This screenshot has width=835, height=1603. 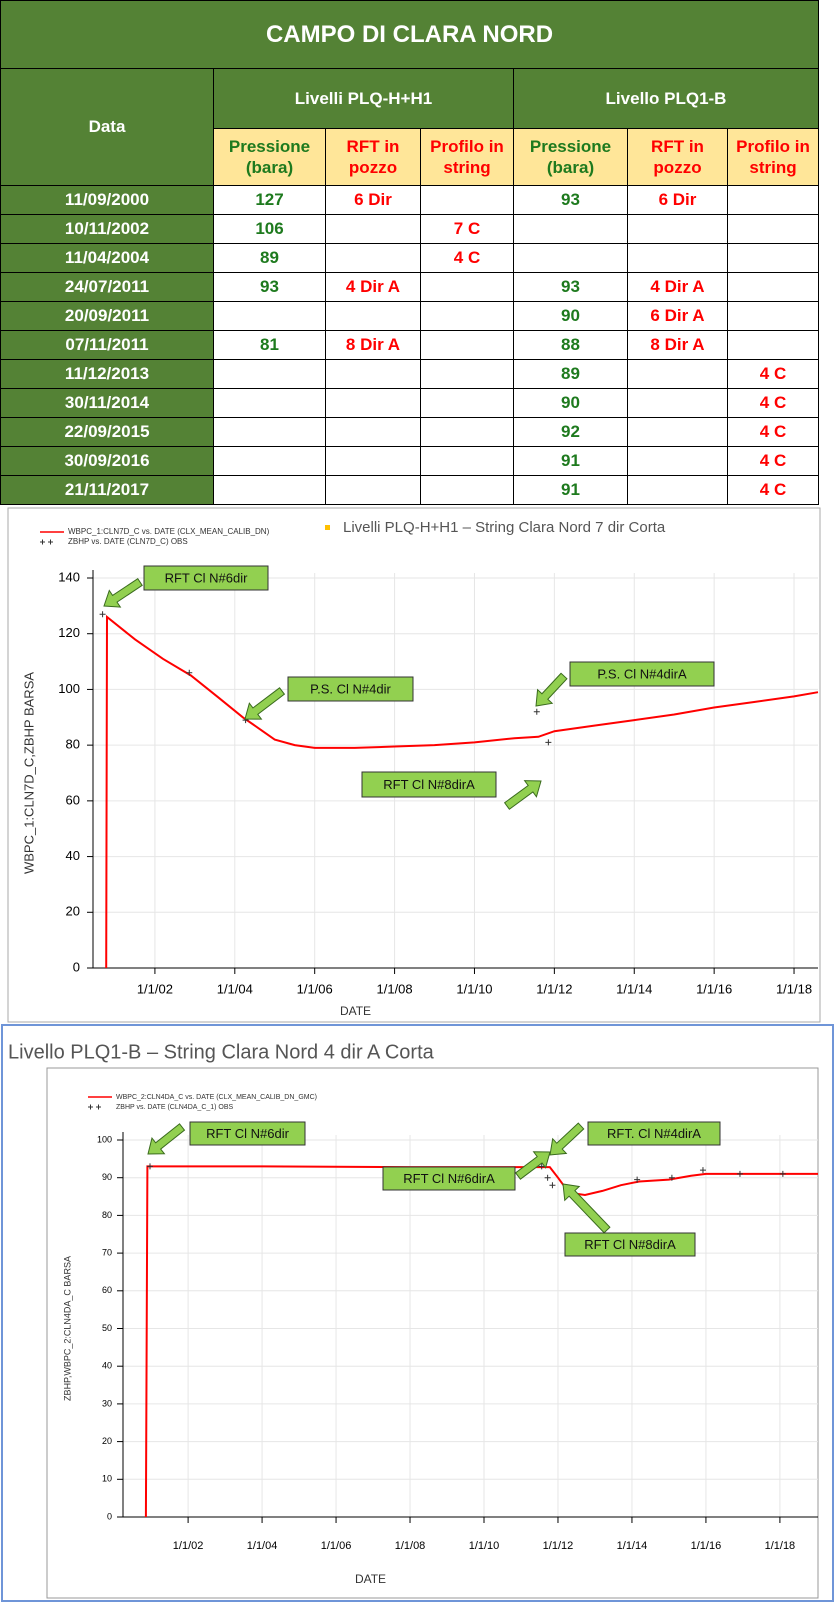 What do you see at coordinates (363, 98) in the screenshot?
I see `group-header: Livelli PLQ-H+H1` at bounding box center [363, 98].